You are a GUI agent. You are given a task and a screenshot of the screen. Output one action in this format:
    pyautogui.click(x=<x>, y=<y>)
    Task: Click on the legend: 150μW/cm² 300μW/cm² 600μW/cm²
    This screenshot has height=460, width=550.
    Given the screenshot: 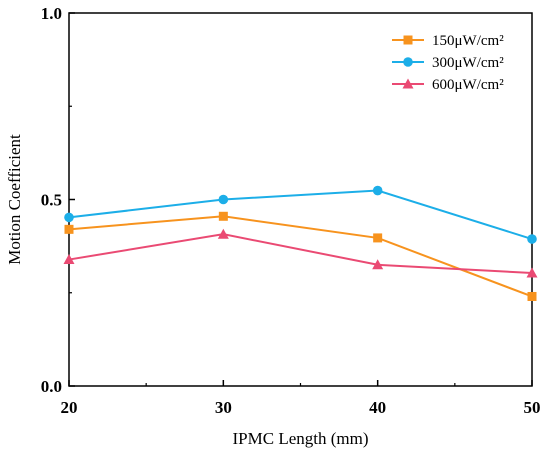 What is the action you would take?
    pyautogui.click(x=448, y=63)
    